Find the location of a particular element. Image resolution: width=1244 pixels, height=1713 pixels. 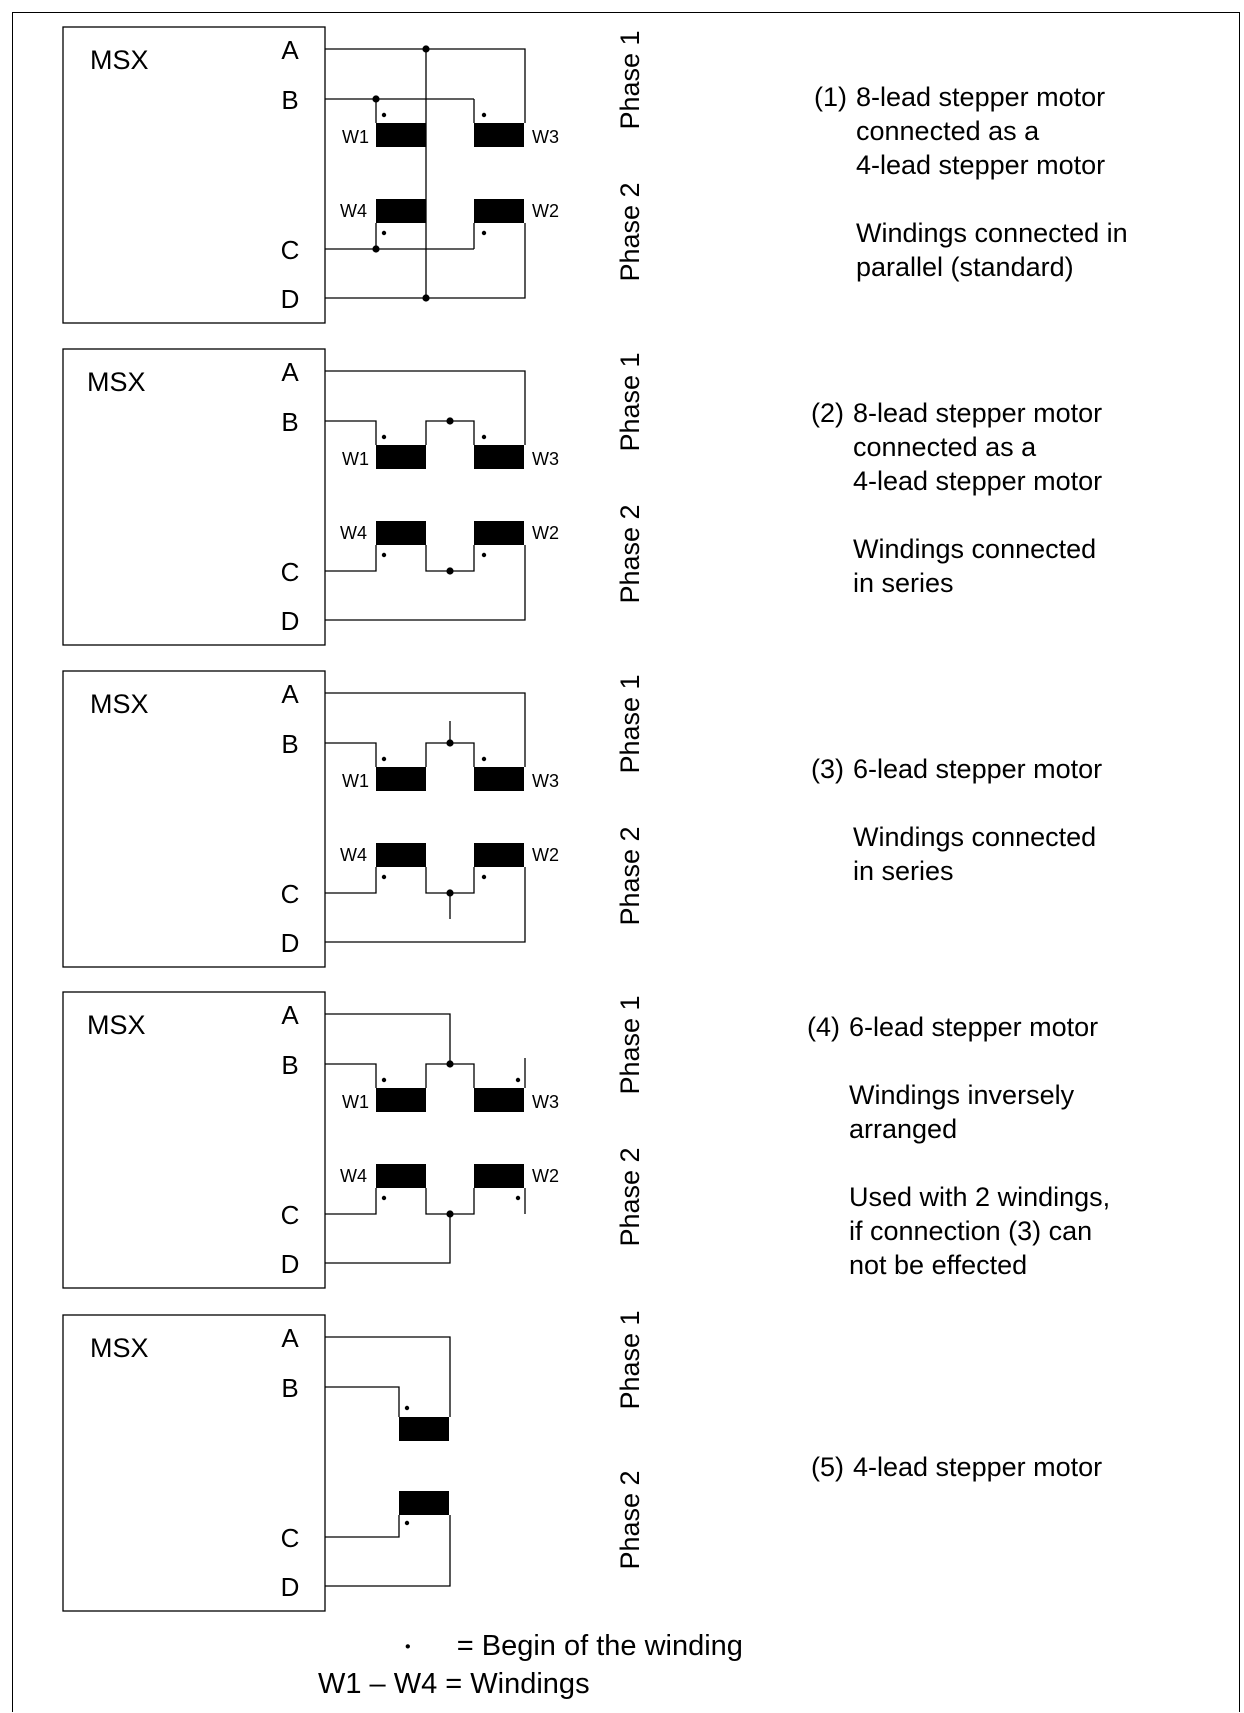

description-line: if connection (3) can is located at coordinates (971, 1231).